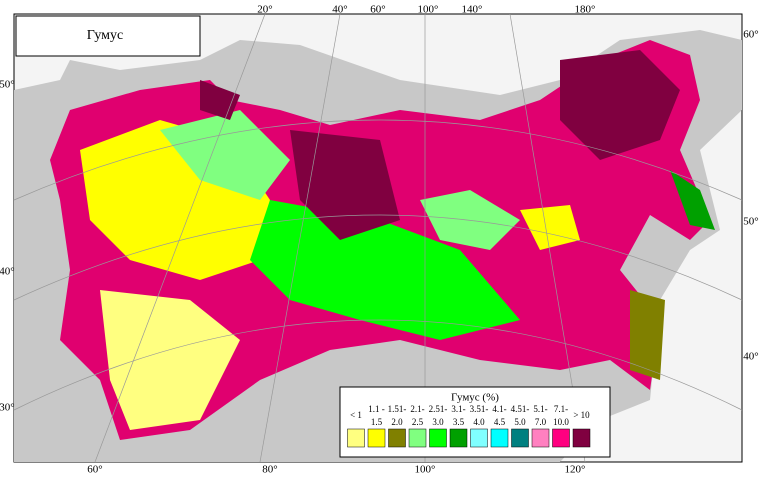  What do you see at coordinates (438, 409) in the screenshot?
I see `legend-label: 2.51-` at bounding box center [438, 409].